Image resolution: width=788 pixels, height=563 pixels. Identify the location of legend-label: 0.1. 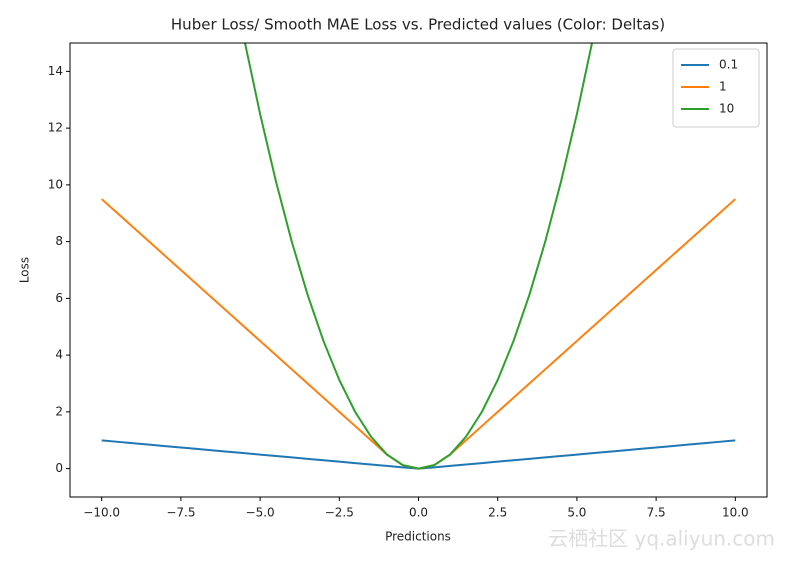
(728, 65).